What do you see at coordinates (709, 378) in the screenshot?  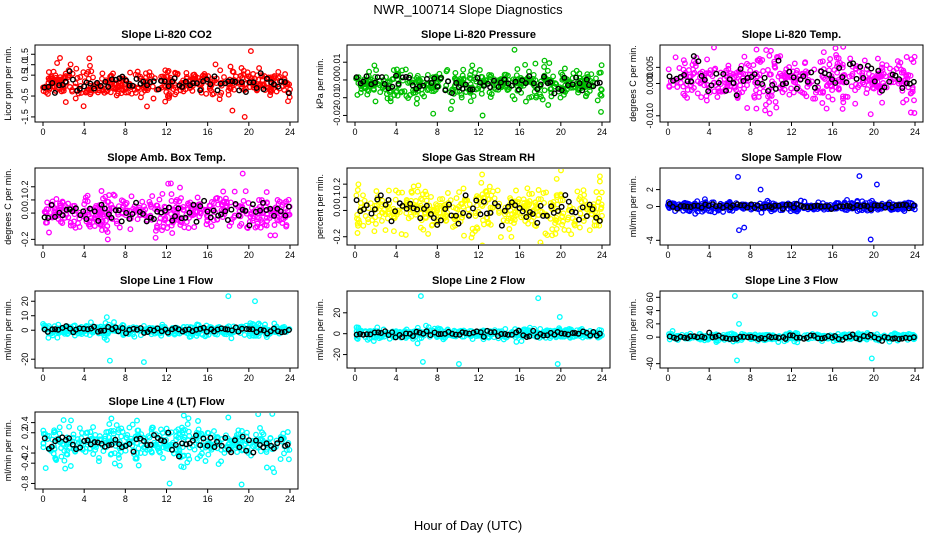 I see `x-tick-label: 4` at bounding box center [709, 378].